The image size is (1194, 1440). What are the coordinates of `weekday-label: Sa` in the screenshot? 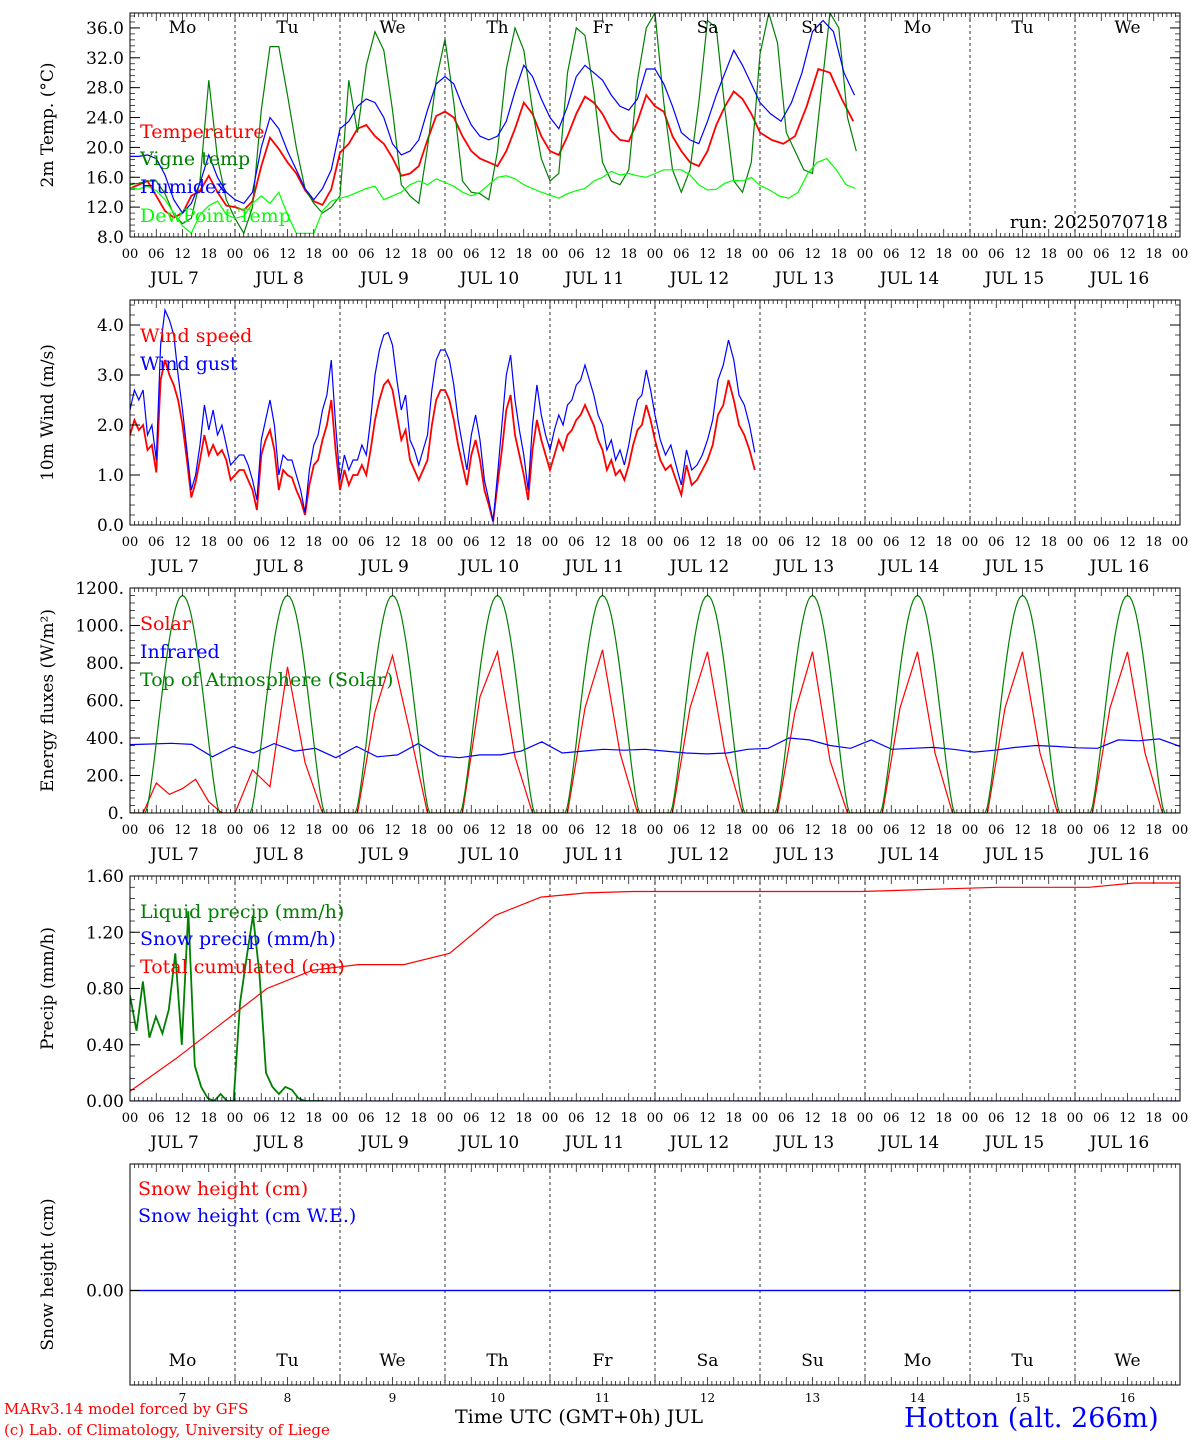 It's located at (708, 28).